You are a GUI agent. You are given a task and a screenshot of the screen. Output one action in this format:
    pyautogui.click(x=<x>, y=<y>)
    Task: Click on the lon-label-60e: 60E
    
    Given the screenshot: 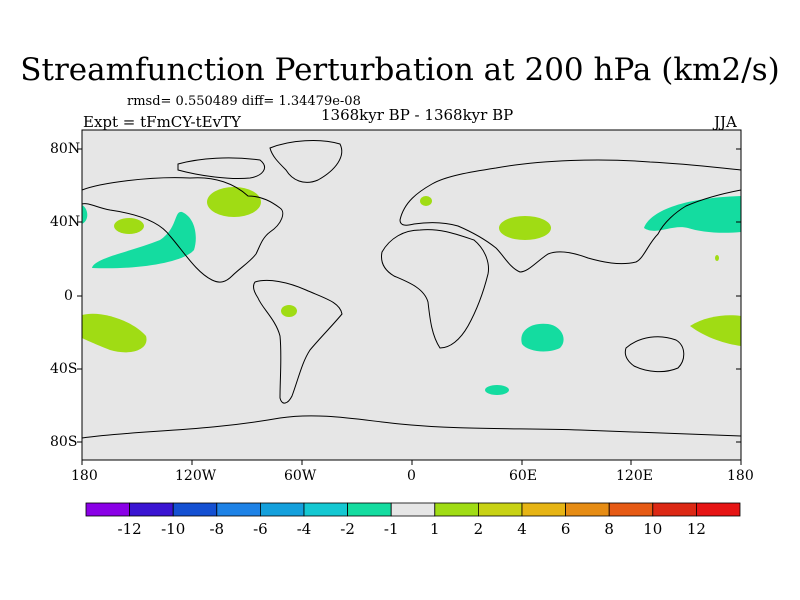 What is the action you would take?
    pyautogui.click(x=523, y=476)
    